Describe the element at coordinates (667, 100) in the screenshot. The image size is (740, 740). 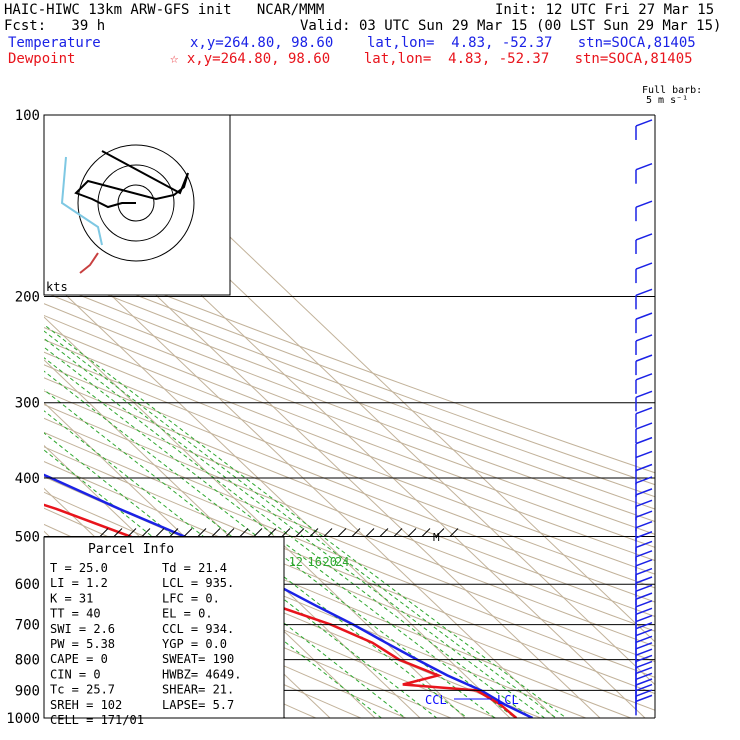
I see `barb-legend-unit: 5 m s⁻¹` at that location.